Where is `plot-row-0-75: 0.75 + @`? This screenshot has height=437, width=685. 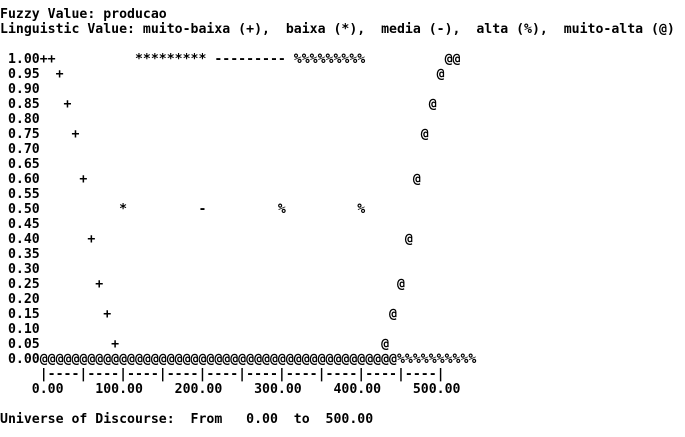
plot-row-0-75: 0.75 + @ is located at coordinates (214, 134).